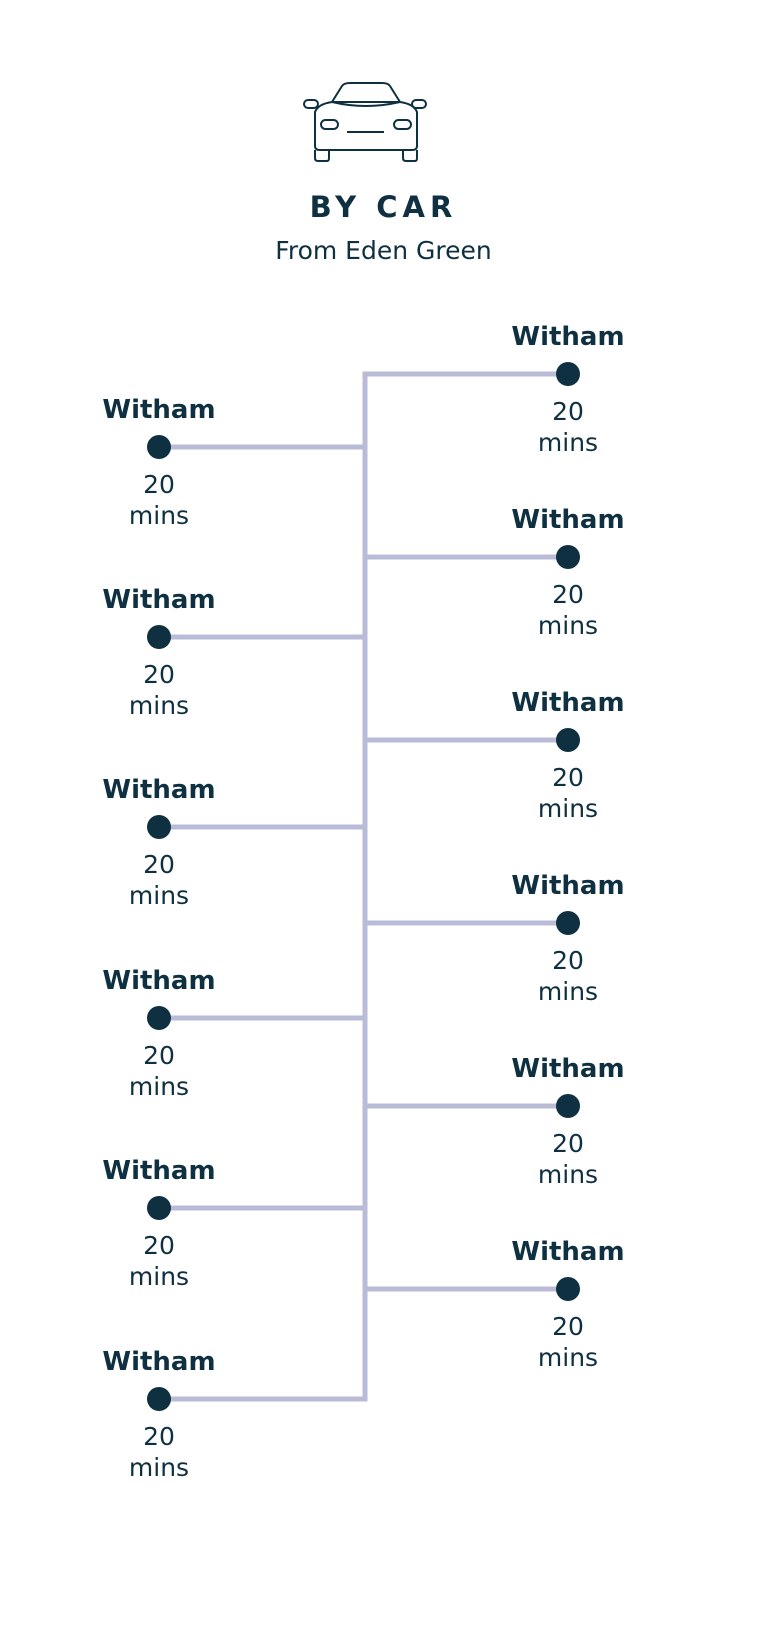 The width and height of the screenshot is (767, 1650). What do you see at coordinates (383, 207) in the screenshot?
I see `page-title: BY CAR` at bounding box center [383, 207].